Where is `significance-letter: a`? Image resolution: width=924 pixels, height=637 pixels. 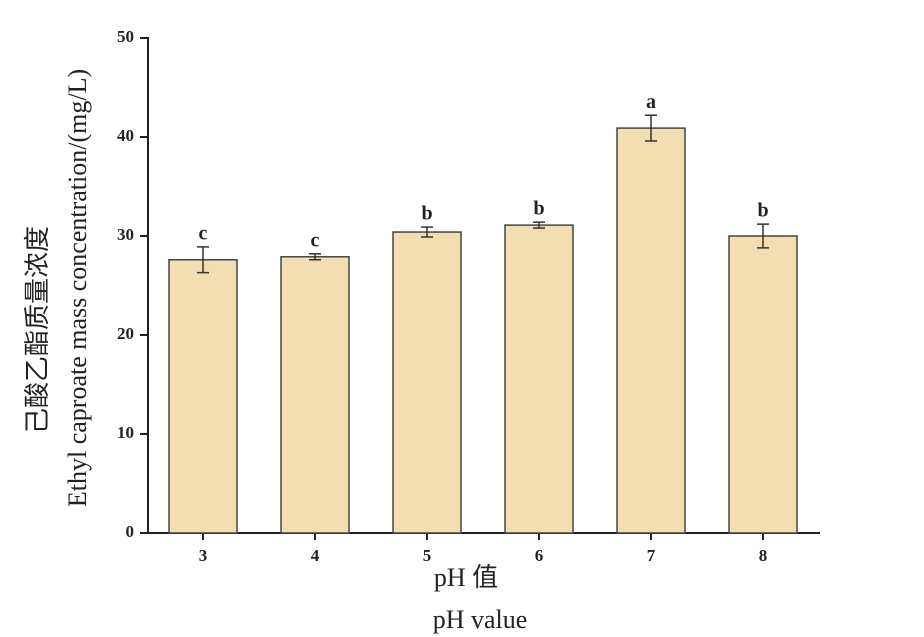 significance-letter: a is located at coordinates (651, 102).